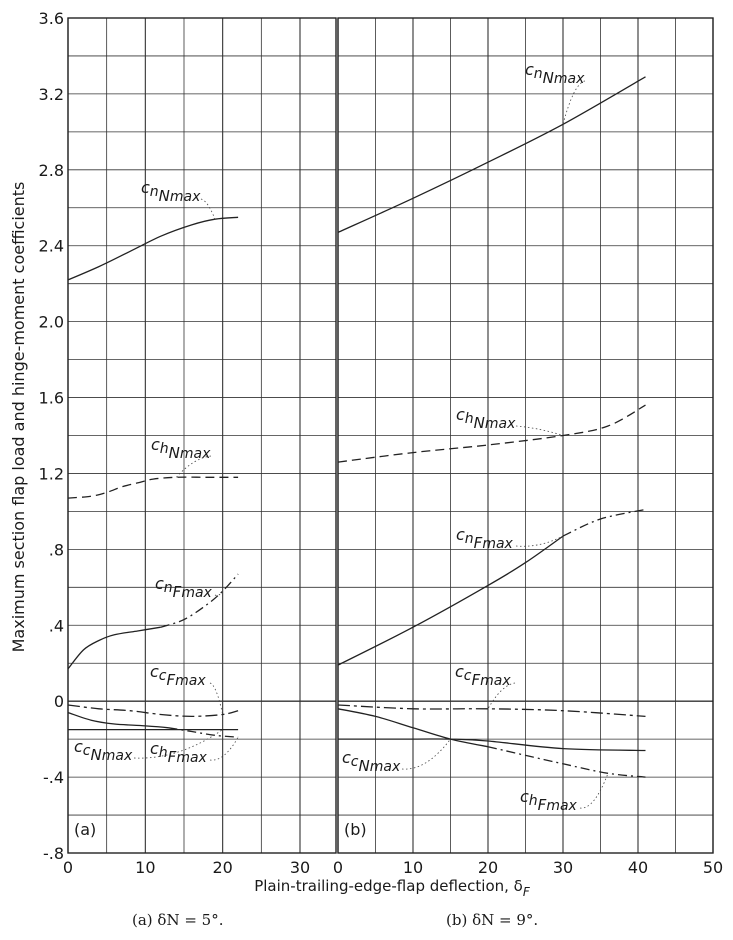 The width and height of the screenshot is (733, 940). What do you see at coordinates (56, 625) in the screenshot?
I see `y-tick-label: .4` at bounding box center [56, 625].